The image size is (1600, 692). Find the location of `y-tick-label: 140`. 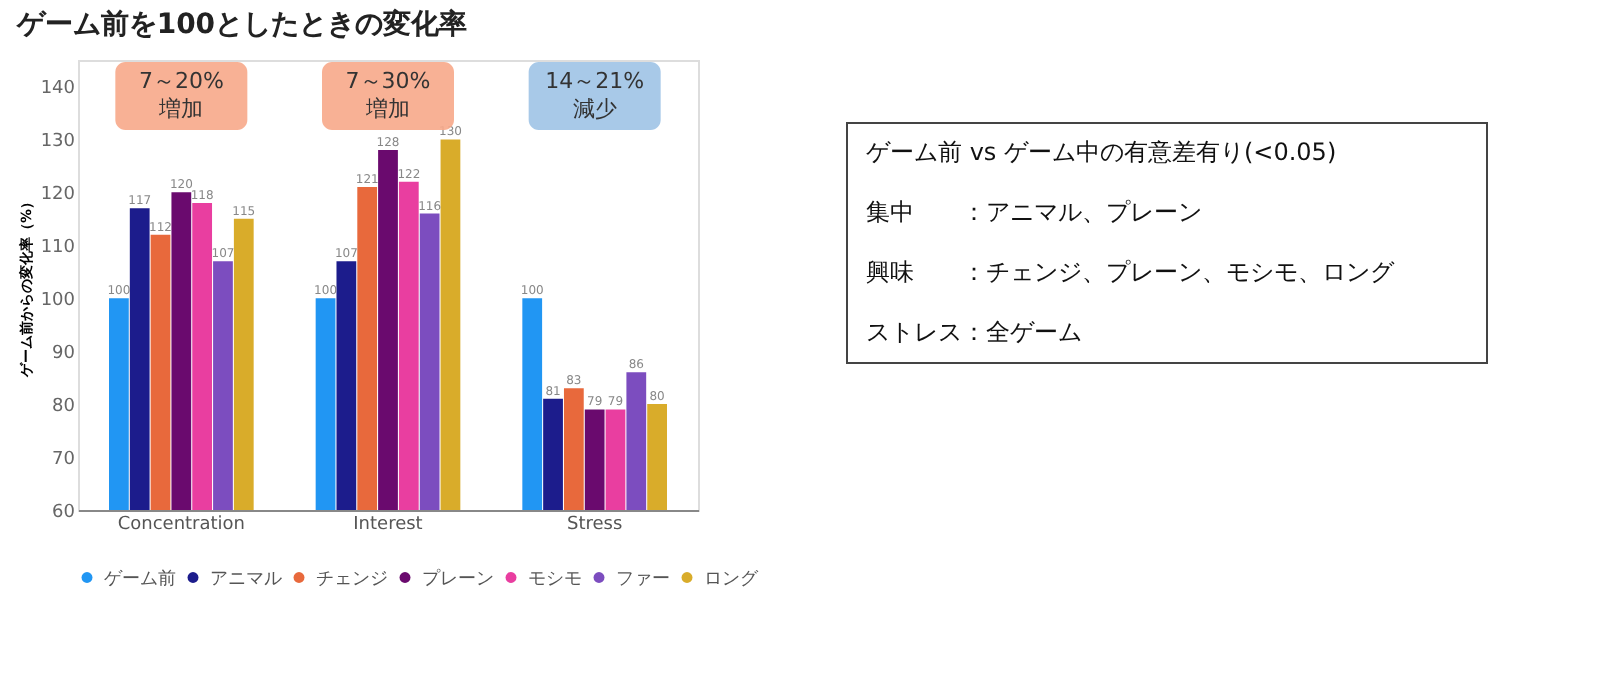

y-tick-label: 140 is located at coordinates (58, 89).